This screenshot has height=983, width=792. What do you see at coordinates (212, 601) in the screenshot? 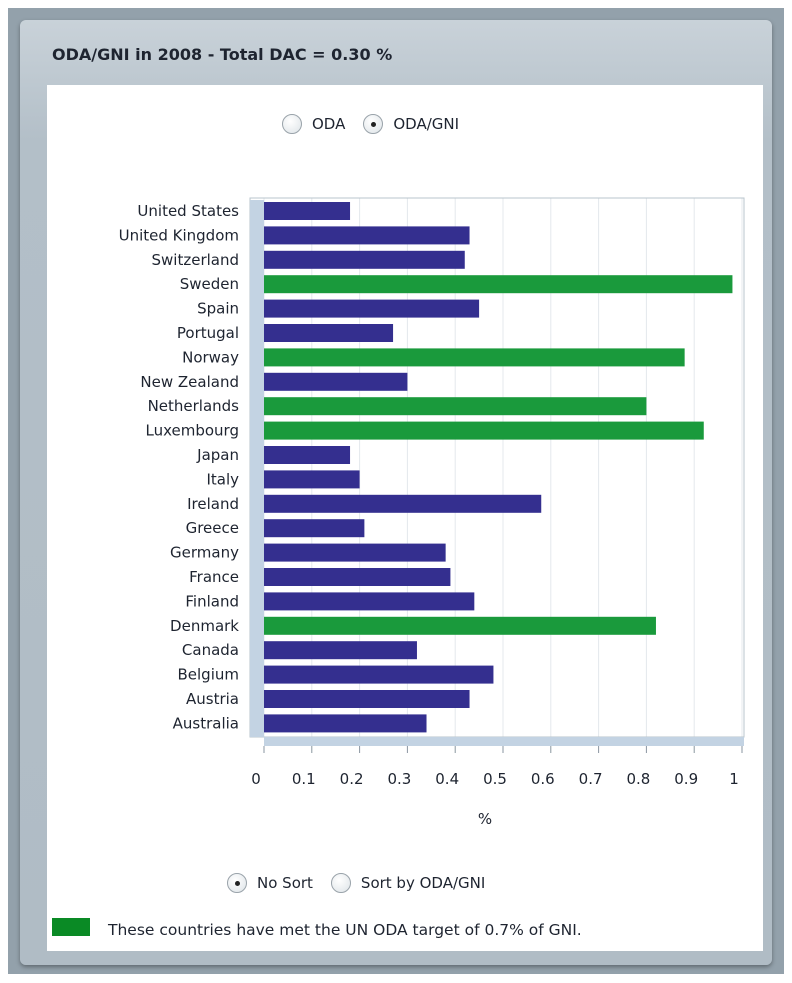
I see `category-label: Finland` at bounding box center [212, 601].